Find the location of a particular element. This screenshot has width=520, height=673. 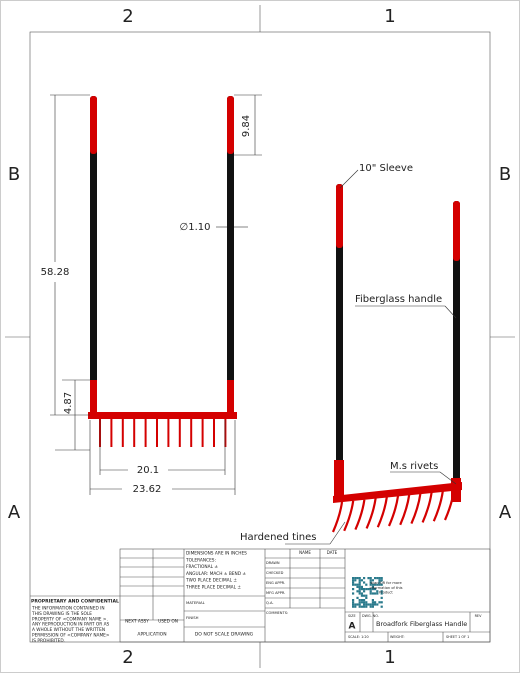

label: MFG APPR. is located at coordinates (275, 593).